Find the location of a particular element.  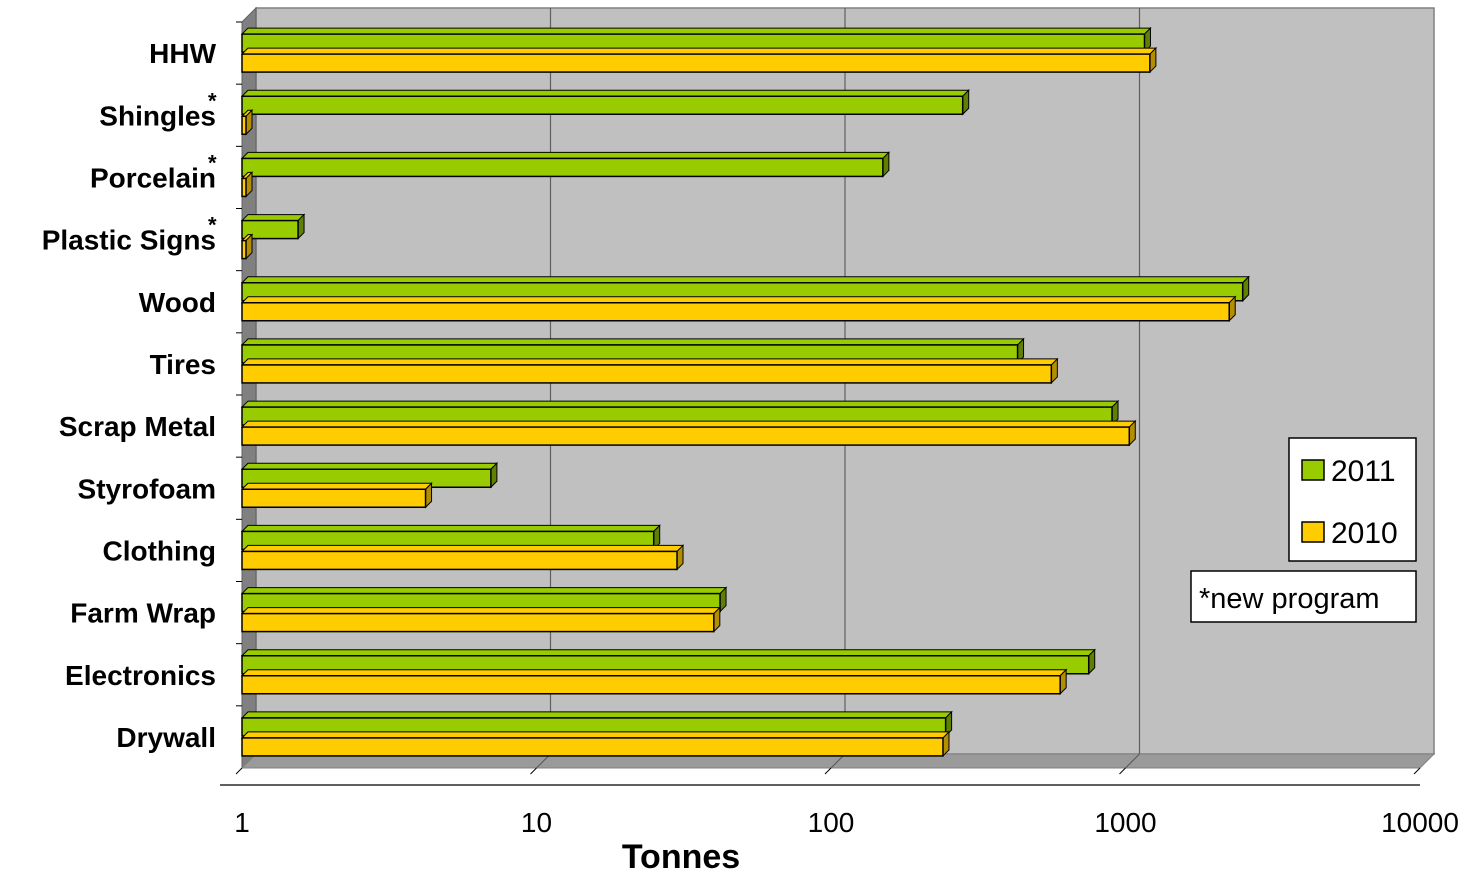

bar-2010-electronics is located at coordinates (654, 681).